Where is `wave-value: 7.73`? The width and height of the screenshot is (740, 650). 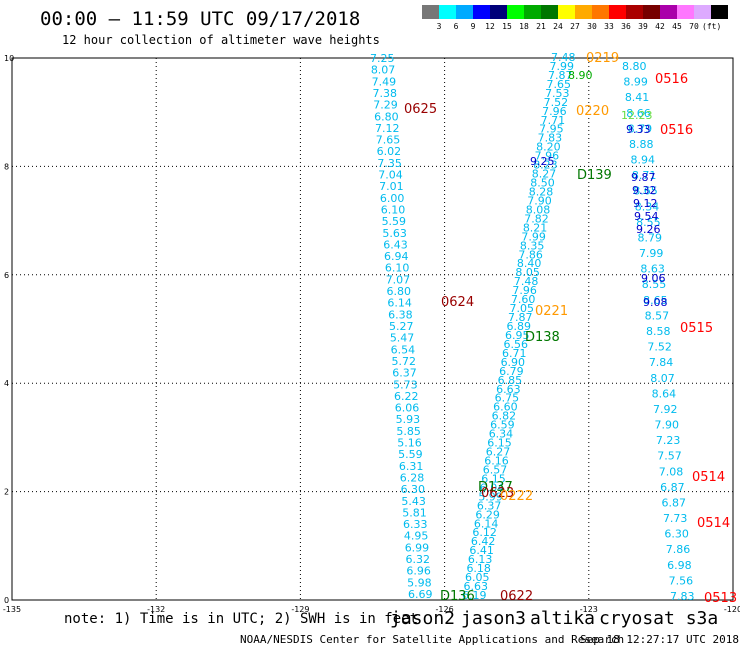 wave-value: 7.73 is located at coordinates (675, 518).